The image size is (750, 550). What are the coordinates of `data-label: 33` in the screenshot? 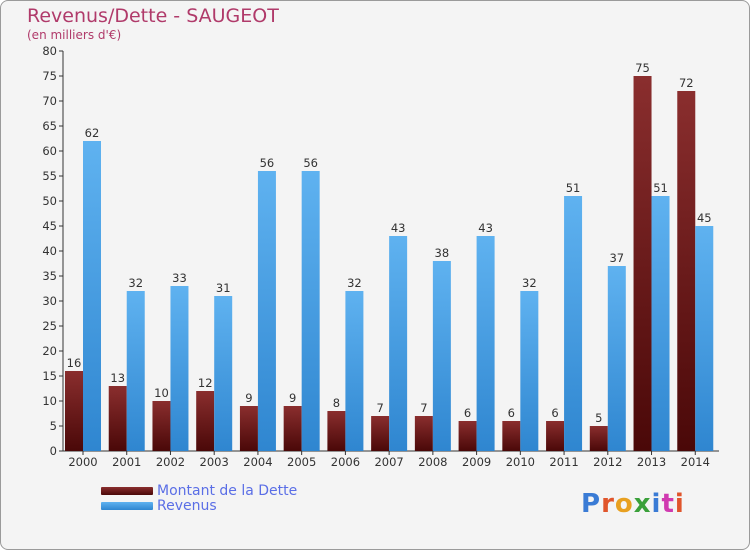 It's located at (179, 278).